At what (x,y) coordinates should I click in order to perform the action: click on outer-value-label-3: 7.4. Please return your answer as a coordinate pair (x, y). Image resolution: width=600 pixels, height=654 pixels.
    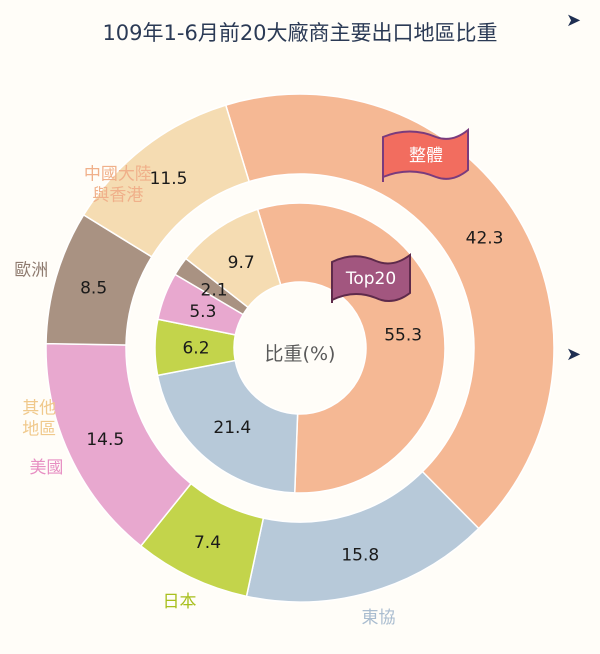
    Looking at the image, I should click on (207, 543).